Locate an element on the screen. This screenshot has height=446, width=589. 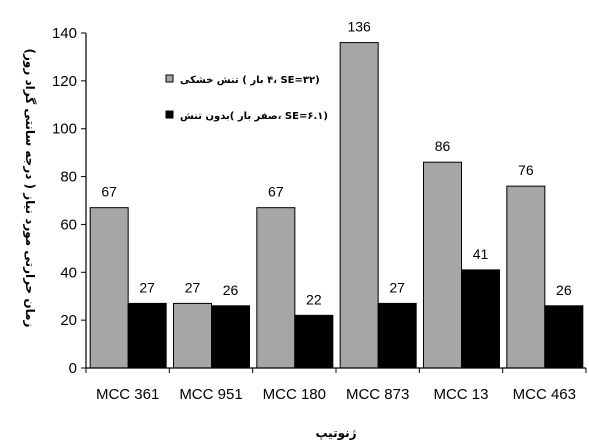
legend-label: تنش خشکی ( ۴ بار، SE=۳۲) is located at coordinates (250, 80).